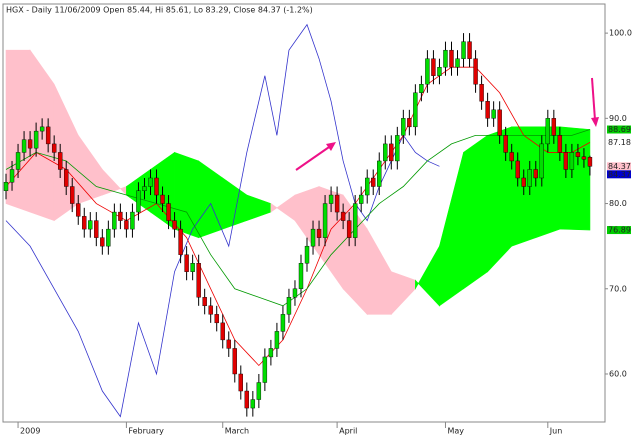 The height and width of the screenshot is (438, 640). Describe the element at coordinates (619, 129) in the screenshot. I see `price-label: 88.69` at that location.